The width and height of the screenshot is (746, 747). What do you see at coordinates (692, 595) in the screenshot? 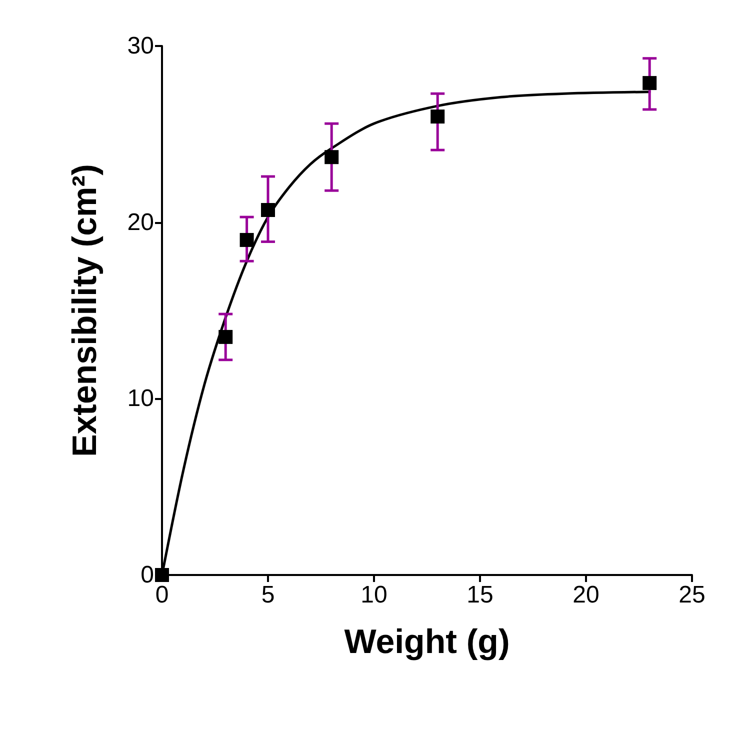
I see `x-tick-label: 25` at bounding box center [692, 595].